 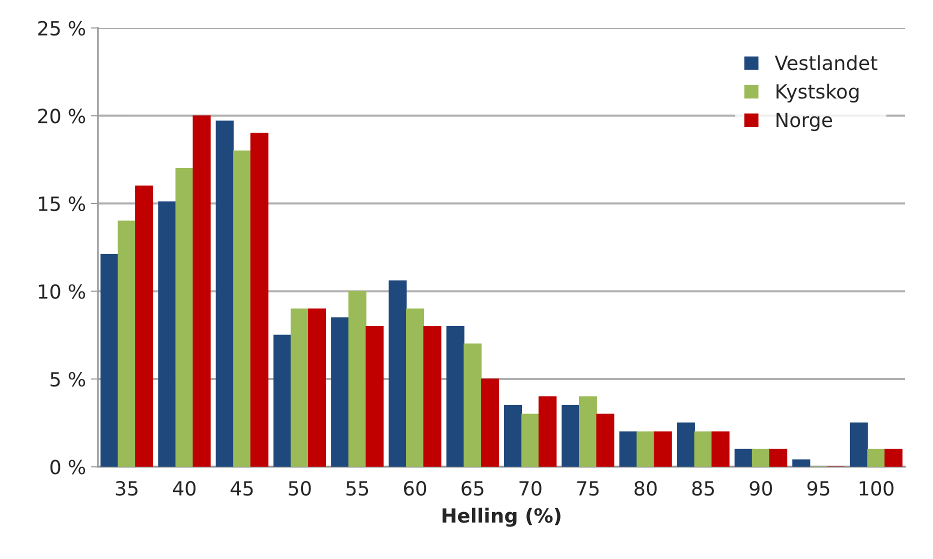 I want to click on x-tick-label: 100, so click(x=877, y=488).